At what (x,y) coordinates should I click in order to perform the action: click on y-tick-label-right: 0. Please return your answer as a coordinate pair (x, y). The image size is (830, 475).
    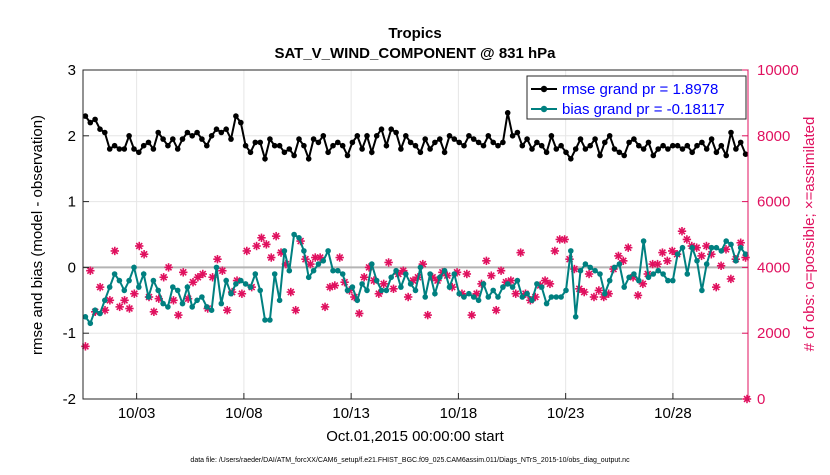
    Looking at the image, I should click on (761, 399).